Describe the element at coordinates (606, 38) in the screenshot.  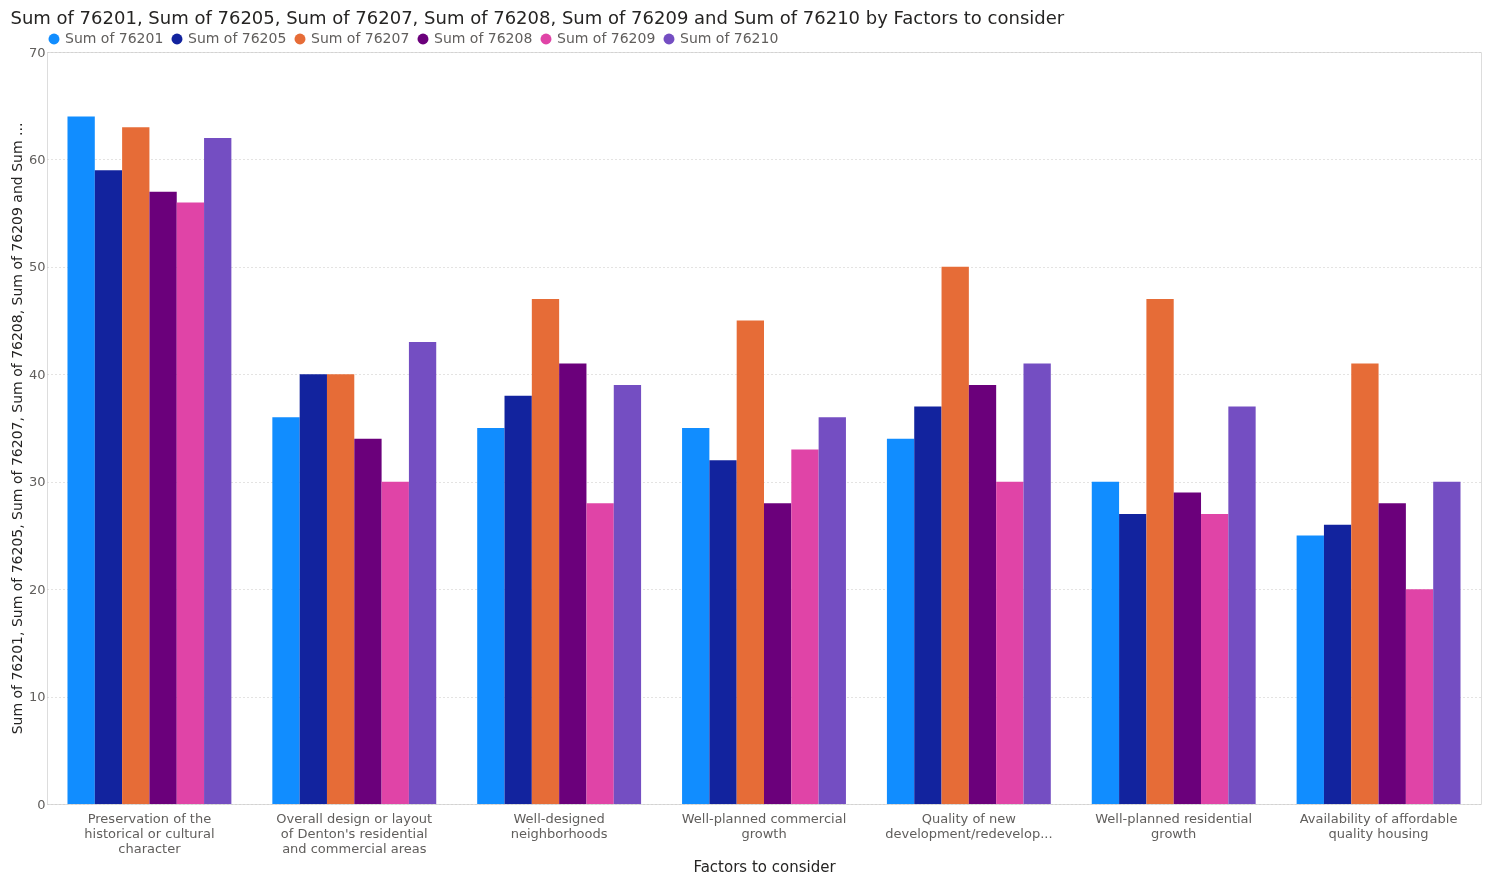
I see `legend-label: Sum of 76209` at that location.